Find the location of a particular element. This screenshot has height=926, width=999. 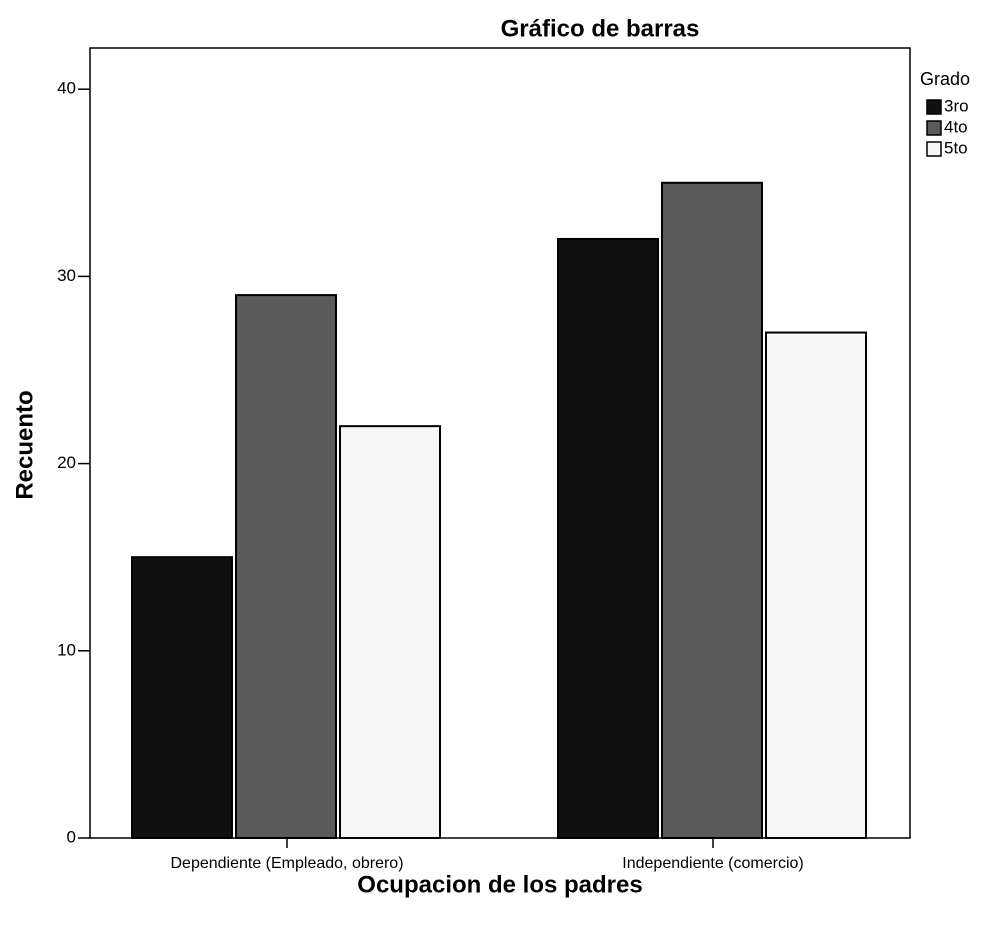

x-tick-label: Independiente (comercio) is located at coordinates (712, 863).